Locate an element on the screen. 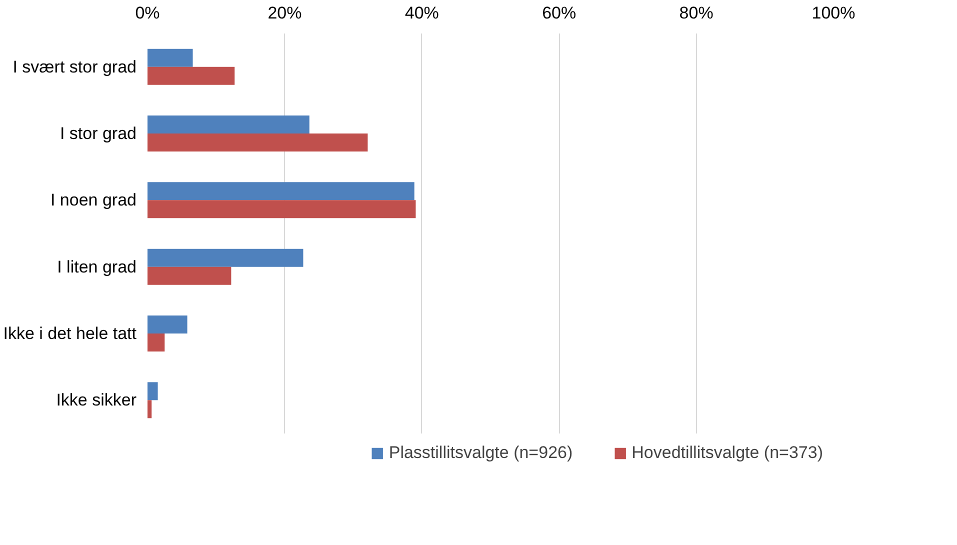  x-tick-label: 0% is located at coordinates (147, 13).